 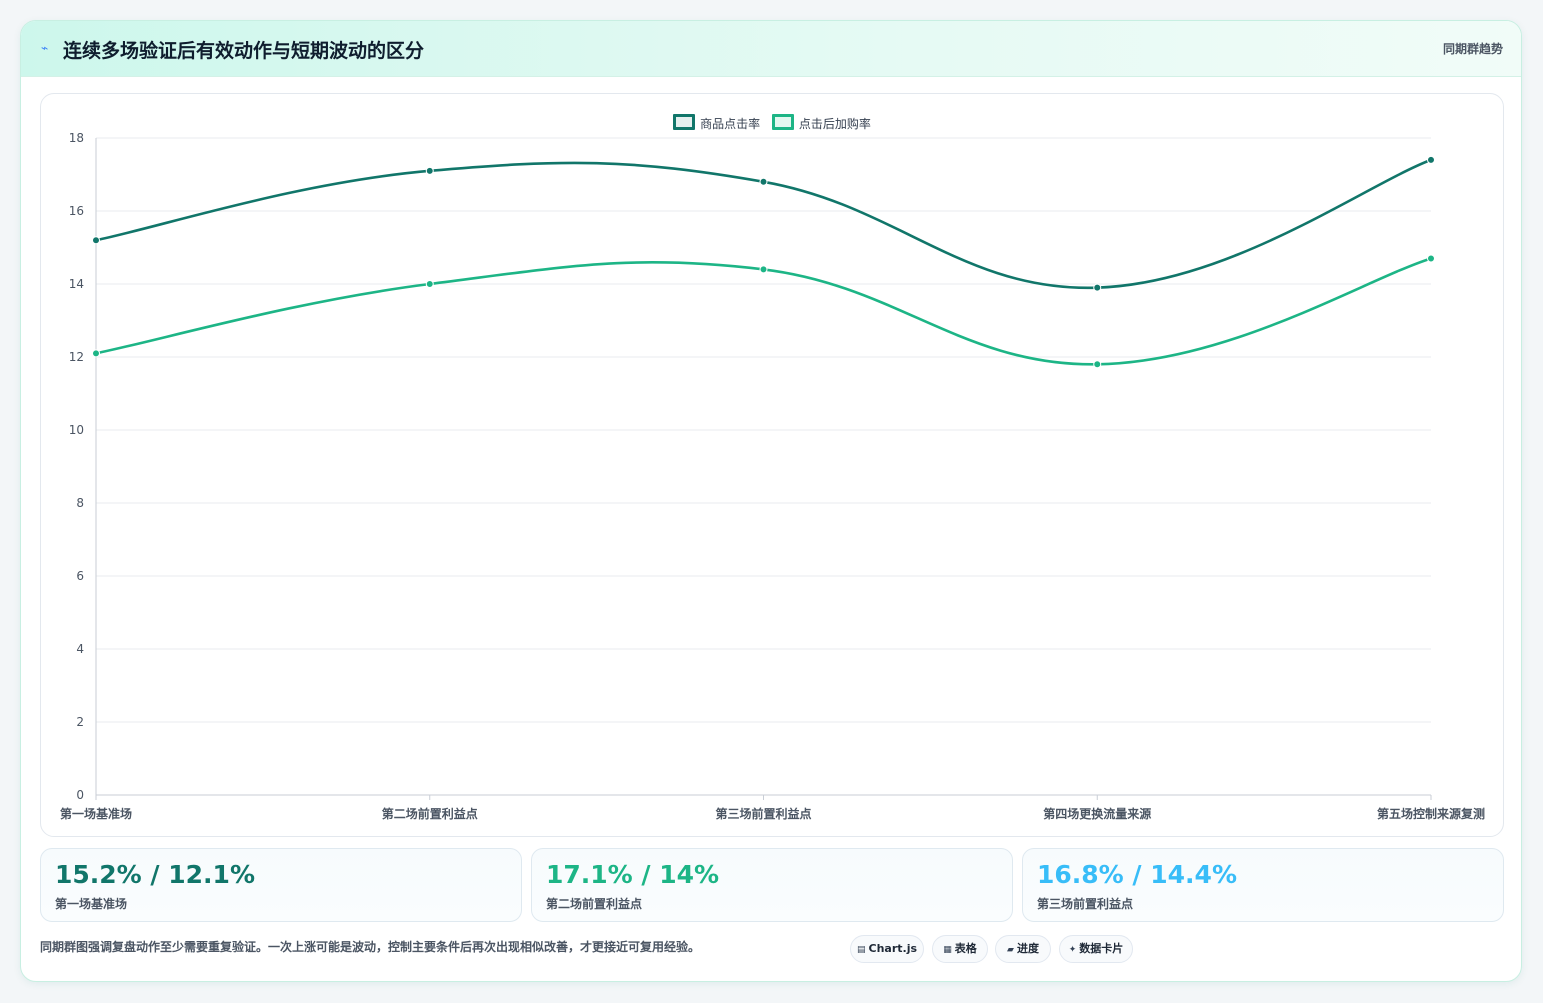 I want to click on tag-label: Chart.js, so click(x=893, y=948).